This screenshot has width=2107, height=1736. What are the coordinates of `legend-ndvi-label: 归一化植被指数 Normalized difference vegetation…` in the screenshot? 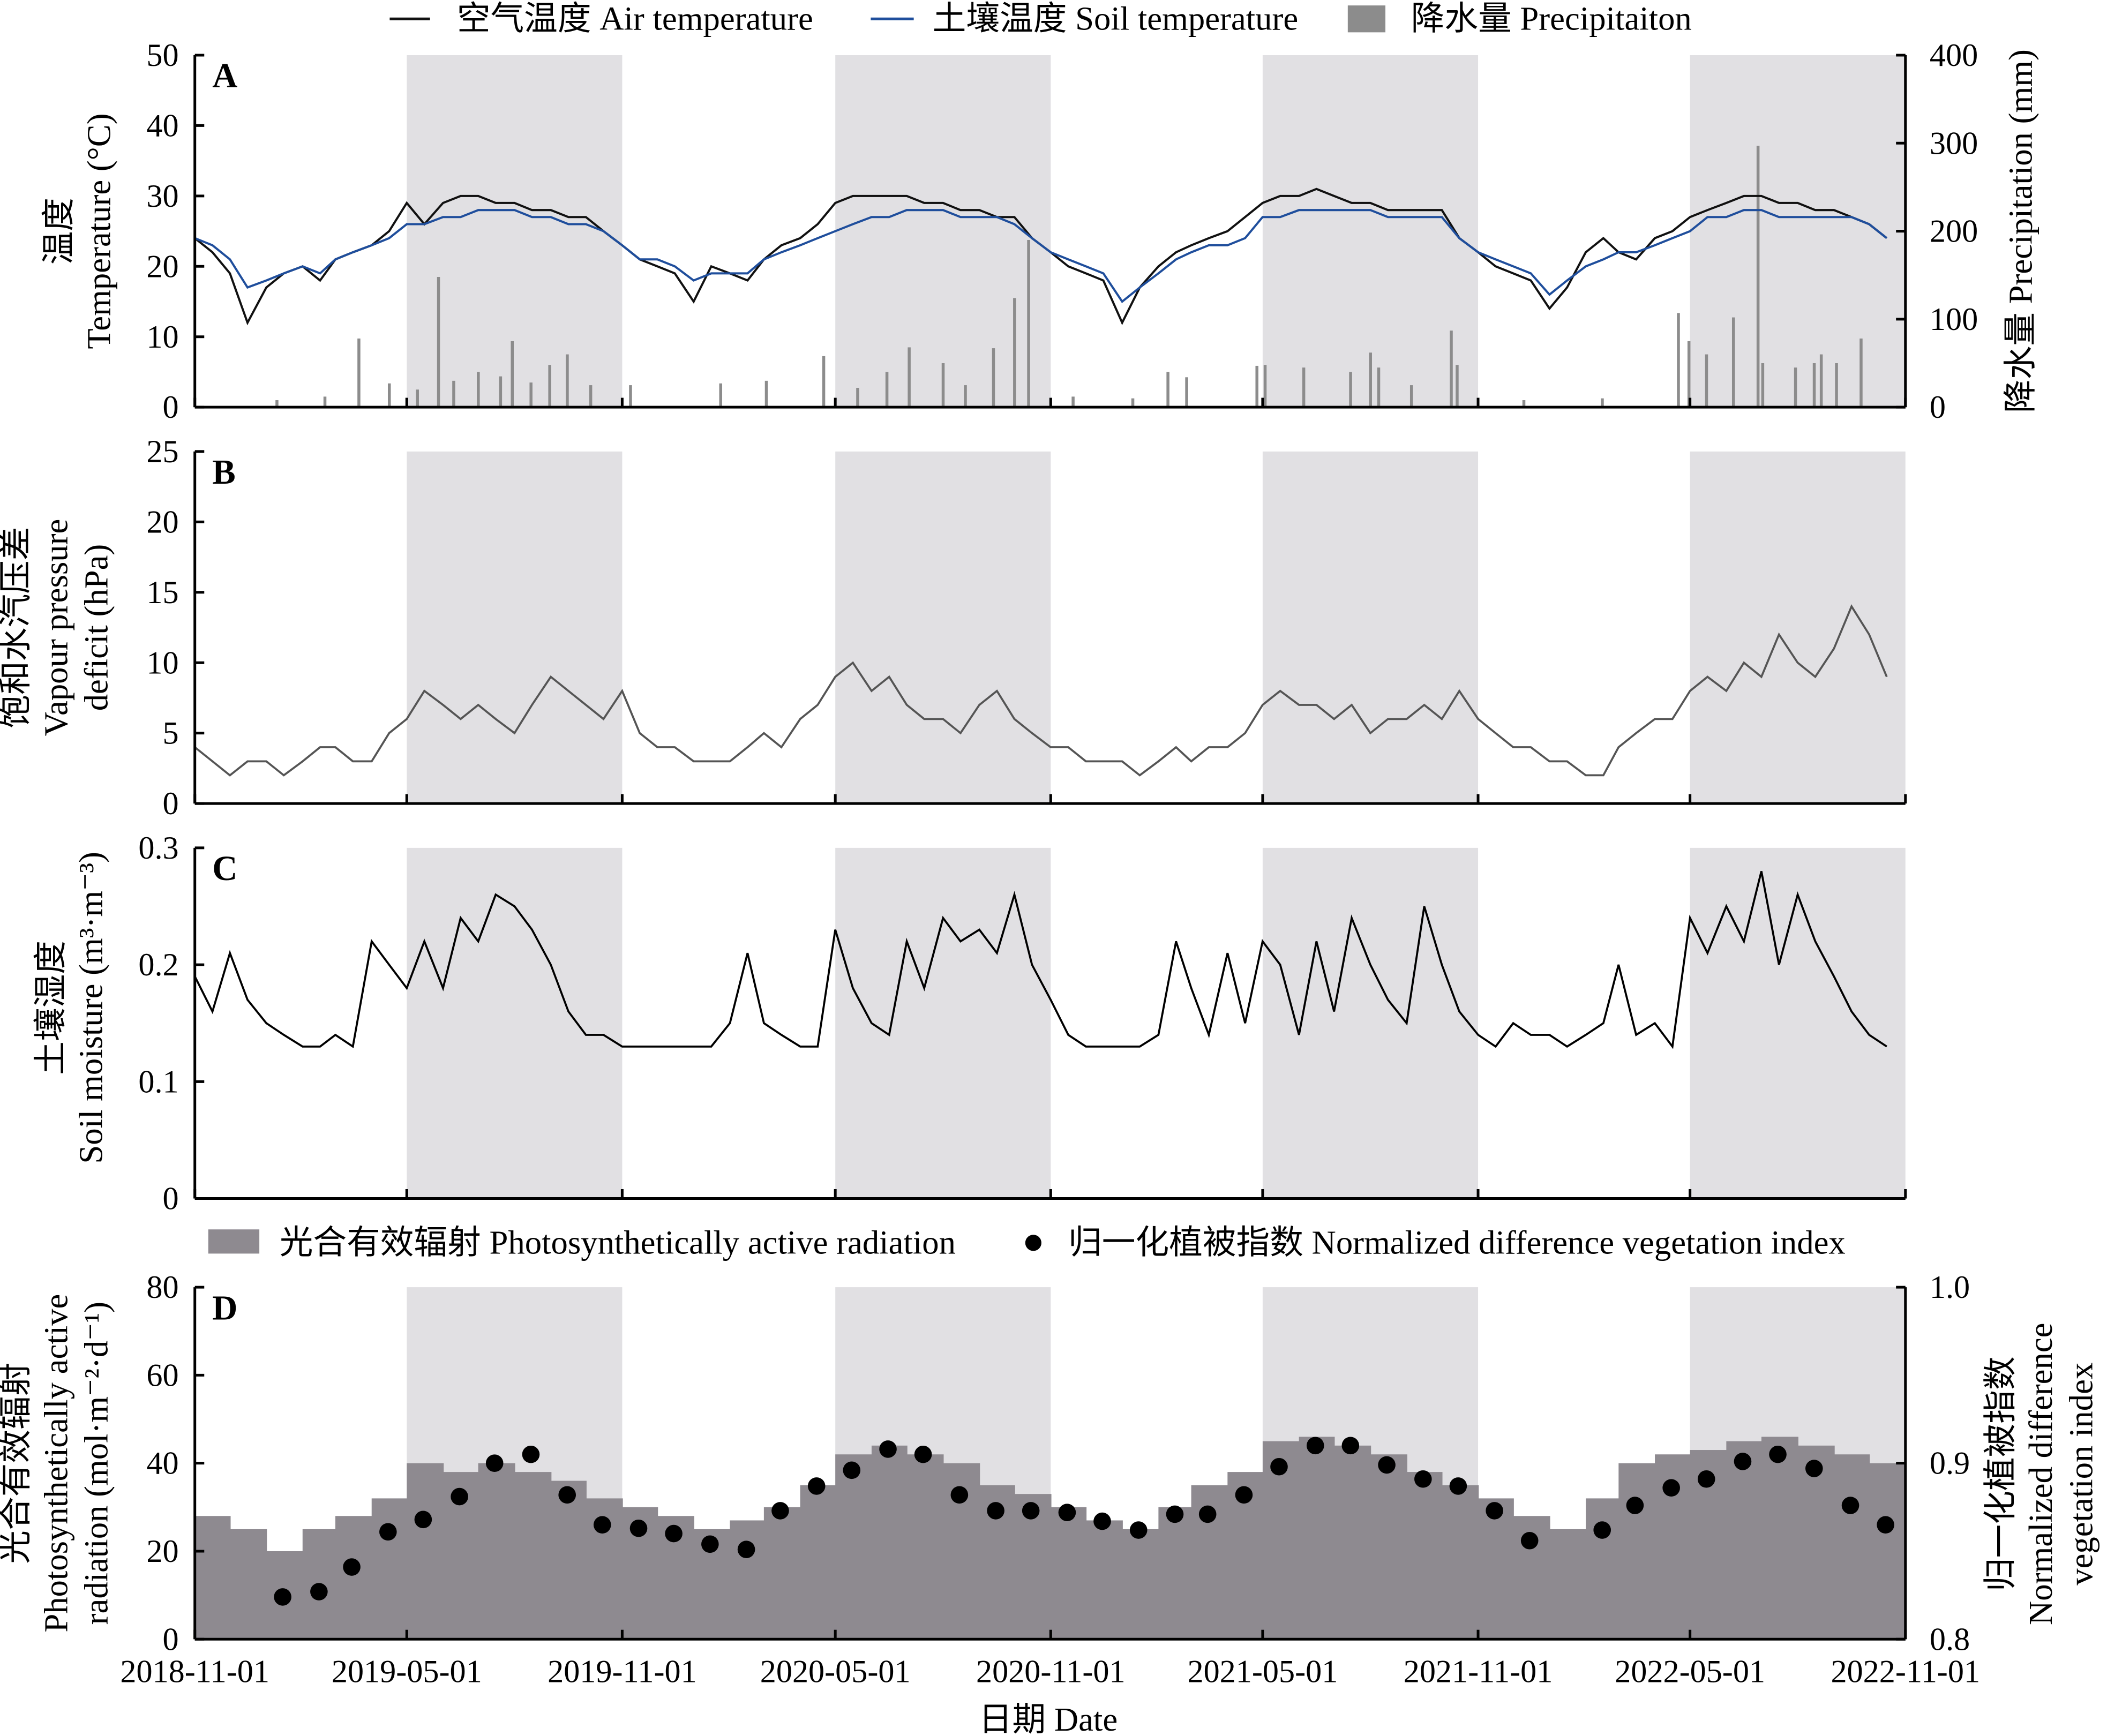 It's located at (1457, 1242).